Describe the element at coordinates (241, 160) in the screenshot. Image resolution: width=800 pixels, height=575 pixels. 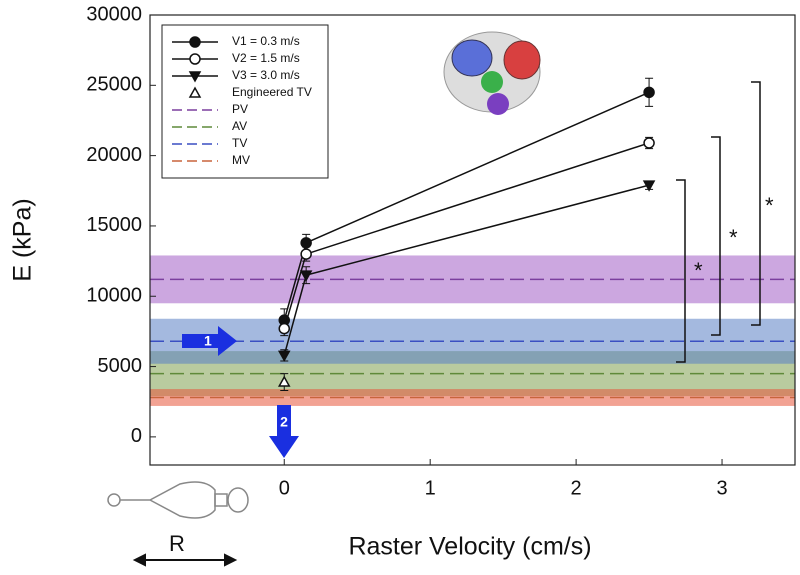
I see `legend-label: MV` at that location.